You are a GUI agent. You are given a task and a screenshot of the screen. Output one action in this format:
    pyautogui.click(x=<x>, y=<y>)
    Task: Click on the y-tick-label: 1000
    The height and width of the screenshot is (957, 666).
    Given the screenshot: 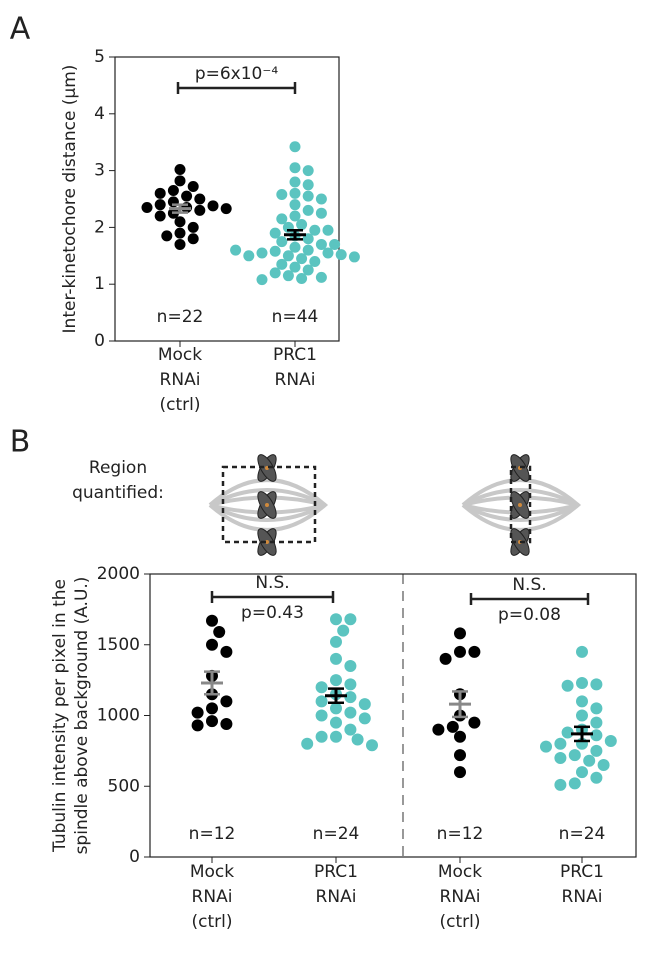 What is the action you would take?
    pyautogui.click(x=118, y=716)
    